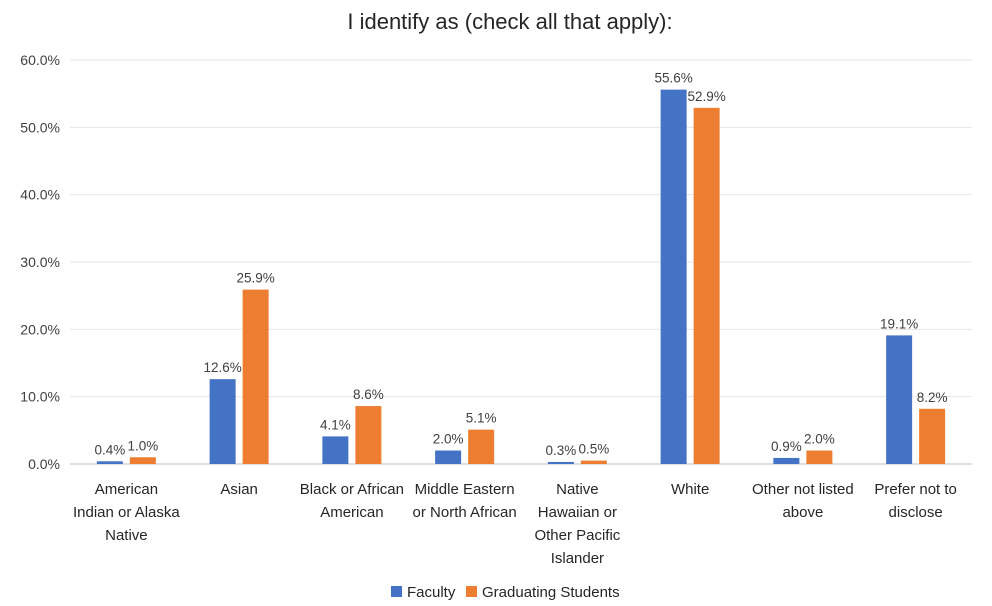  Describe the element at coordinates (932, 397) in the screenshot. I see `data-label: 8.2%` at that location.